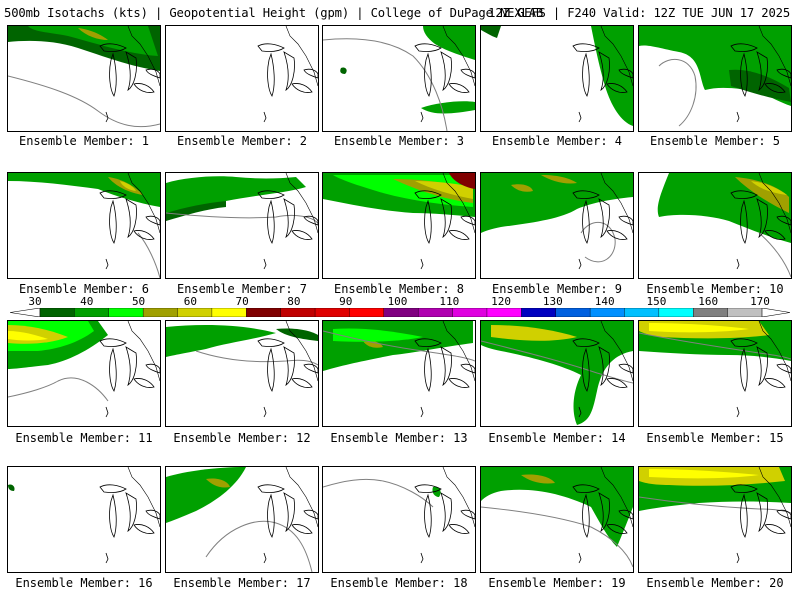 This screenshot has width=800, height=600. What do you see at coordinates (557, 438) in the screenshot?
I see `ensemble-member-label: Ensemble Member: 14` at bounding box center [557, 438].